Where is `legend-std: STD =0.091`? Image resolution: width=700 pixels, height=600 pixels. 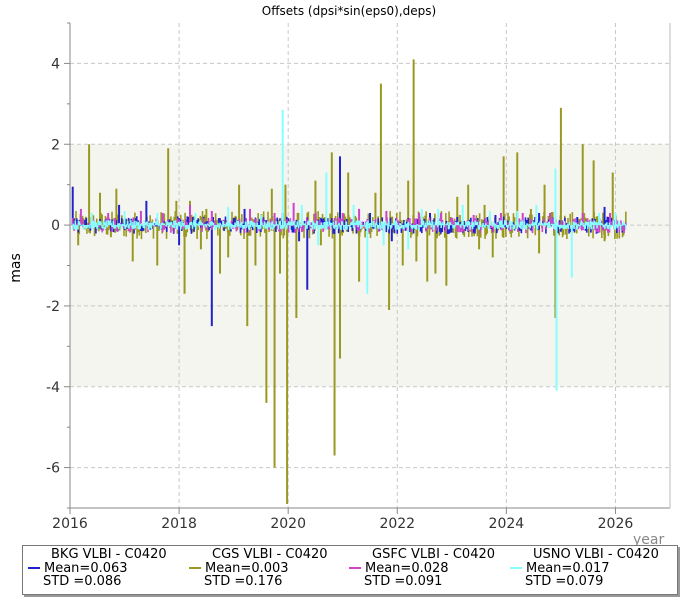
legend-std: STD =0.091 is located at coordinates (403, 581).